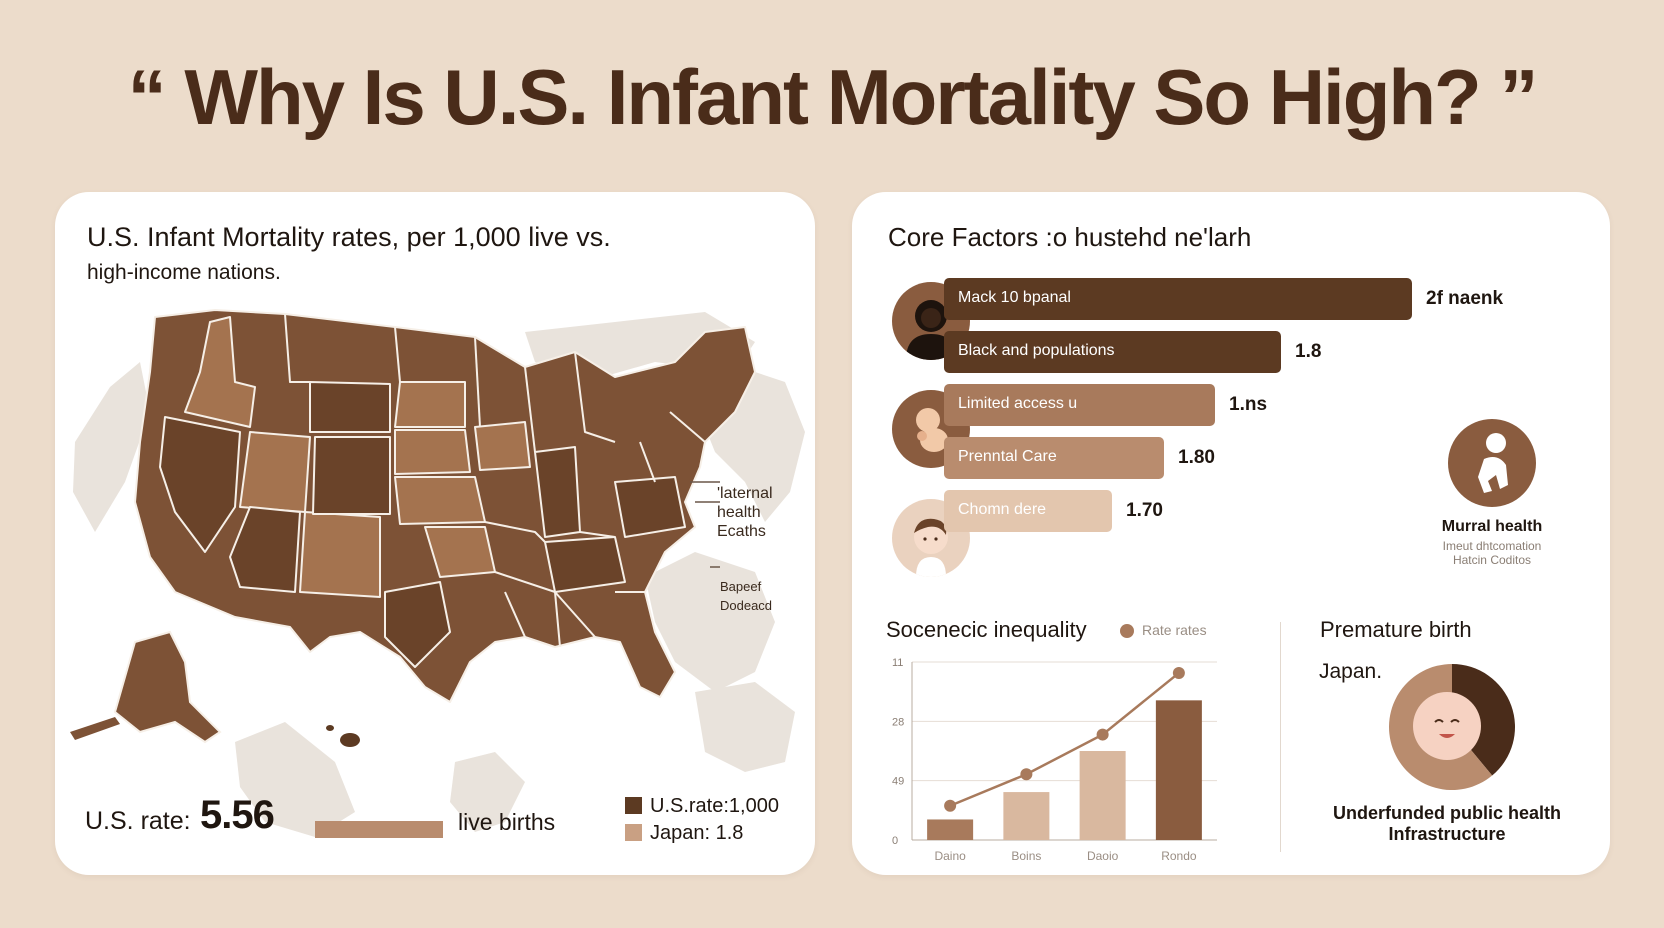  I want to click on hawaii-islet, so click(330, 728).